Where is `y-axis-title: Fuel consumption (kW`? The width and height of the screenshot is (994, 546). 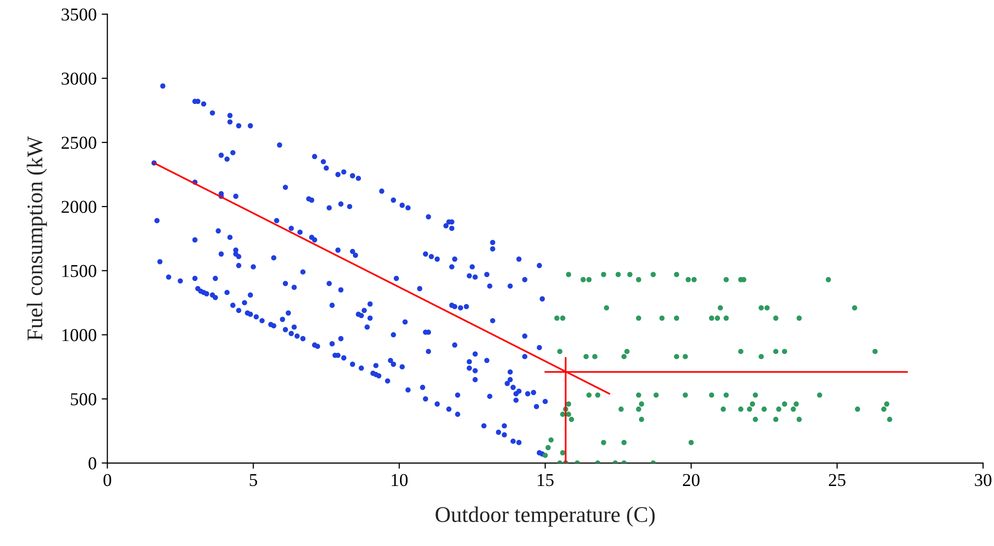 y-axis-title: Fuel consumption (kW is located at coordinates (36, 238).